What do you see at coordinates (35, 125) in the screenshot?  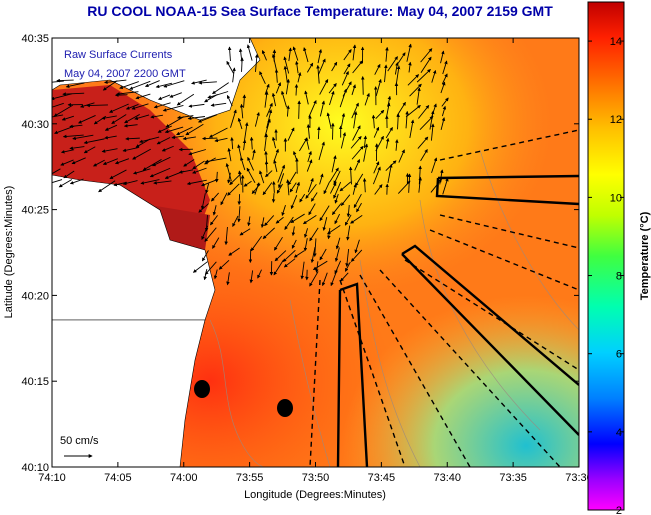 I see `y-tick-label: 40:30` at bounding box center [35, 125].